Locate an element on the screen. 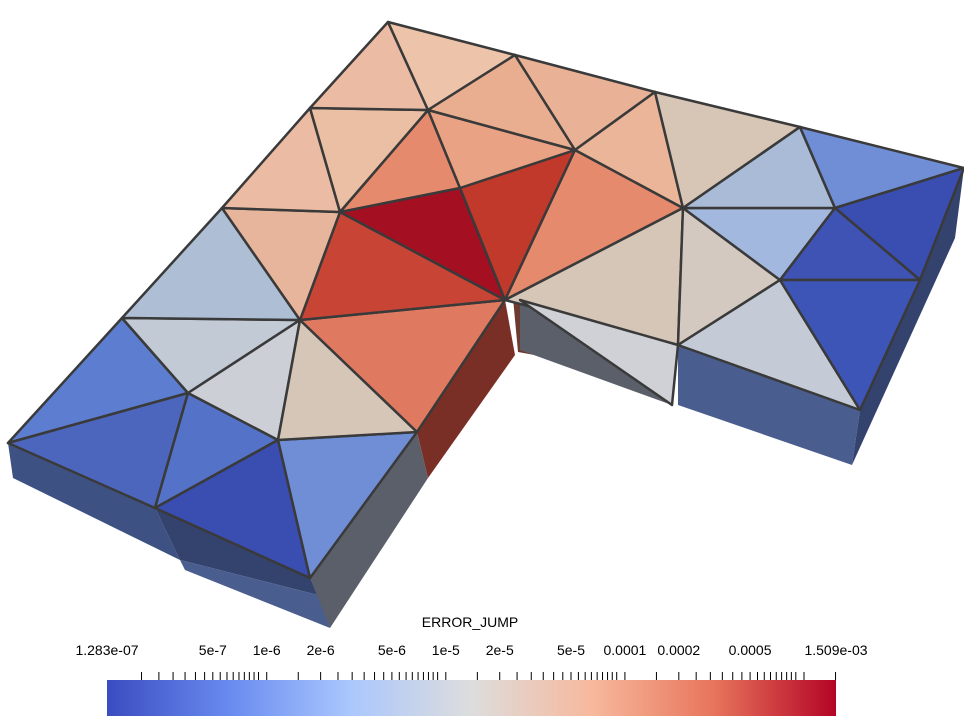  colorbar-tick-label: 0.0001 is located at coordinates (624, 650).